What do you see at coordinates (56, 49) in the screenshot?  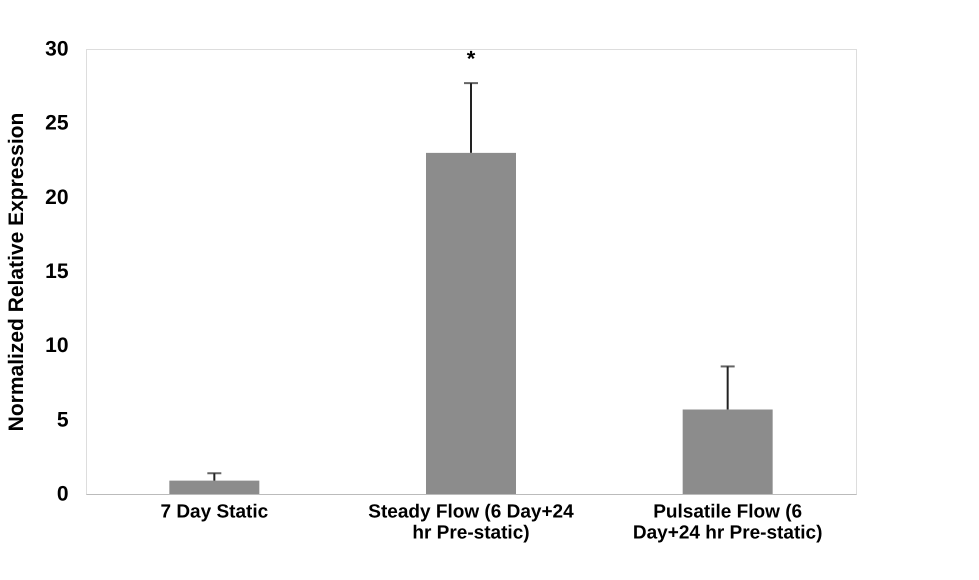 I see `y-tick-label: 30` at bounding box center [56, 49].